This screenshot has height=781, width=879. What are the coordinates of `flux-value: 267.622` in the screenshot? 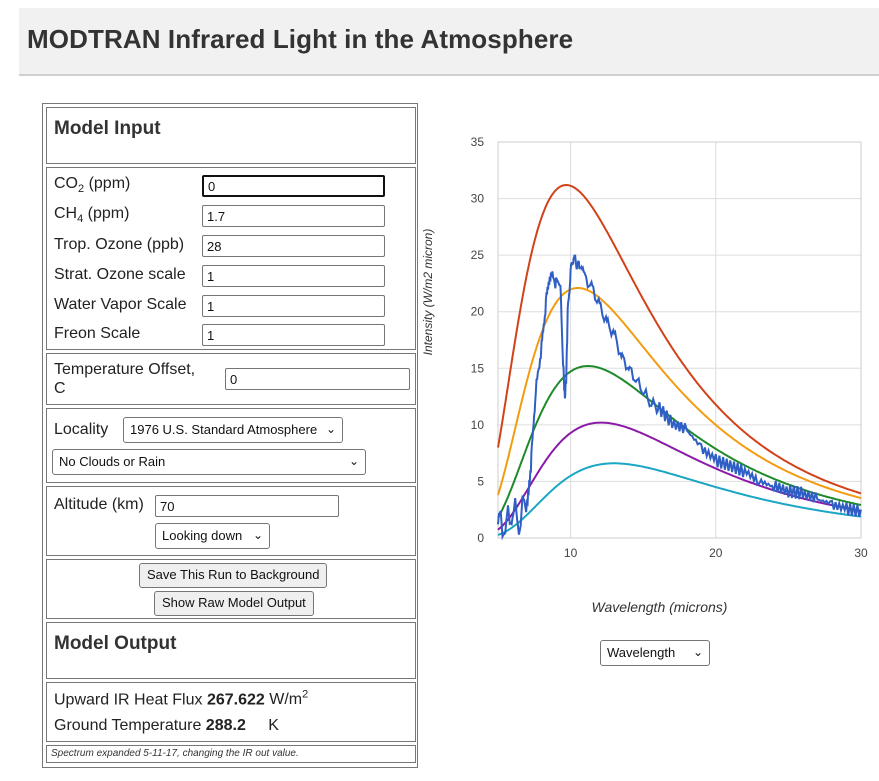 It's located at (235, 700).